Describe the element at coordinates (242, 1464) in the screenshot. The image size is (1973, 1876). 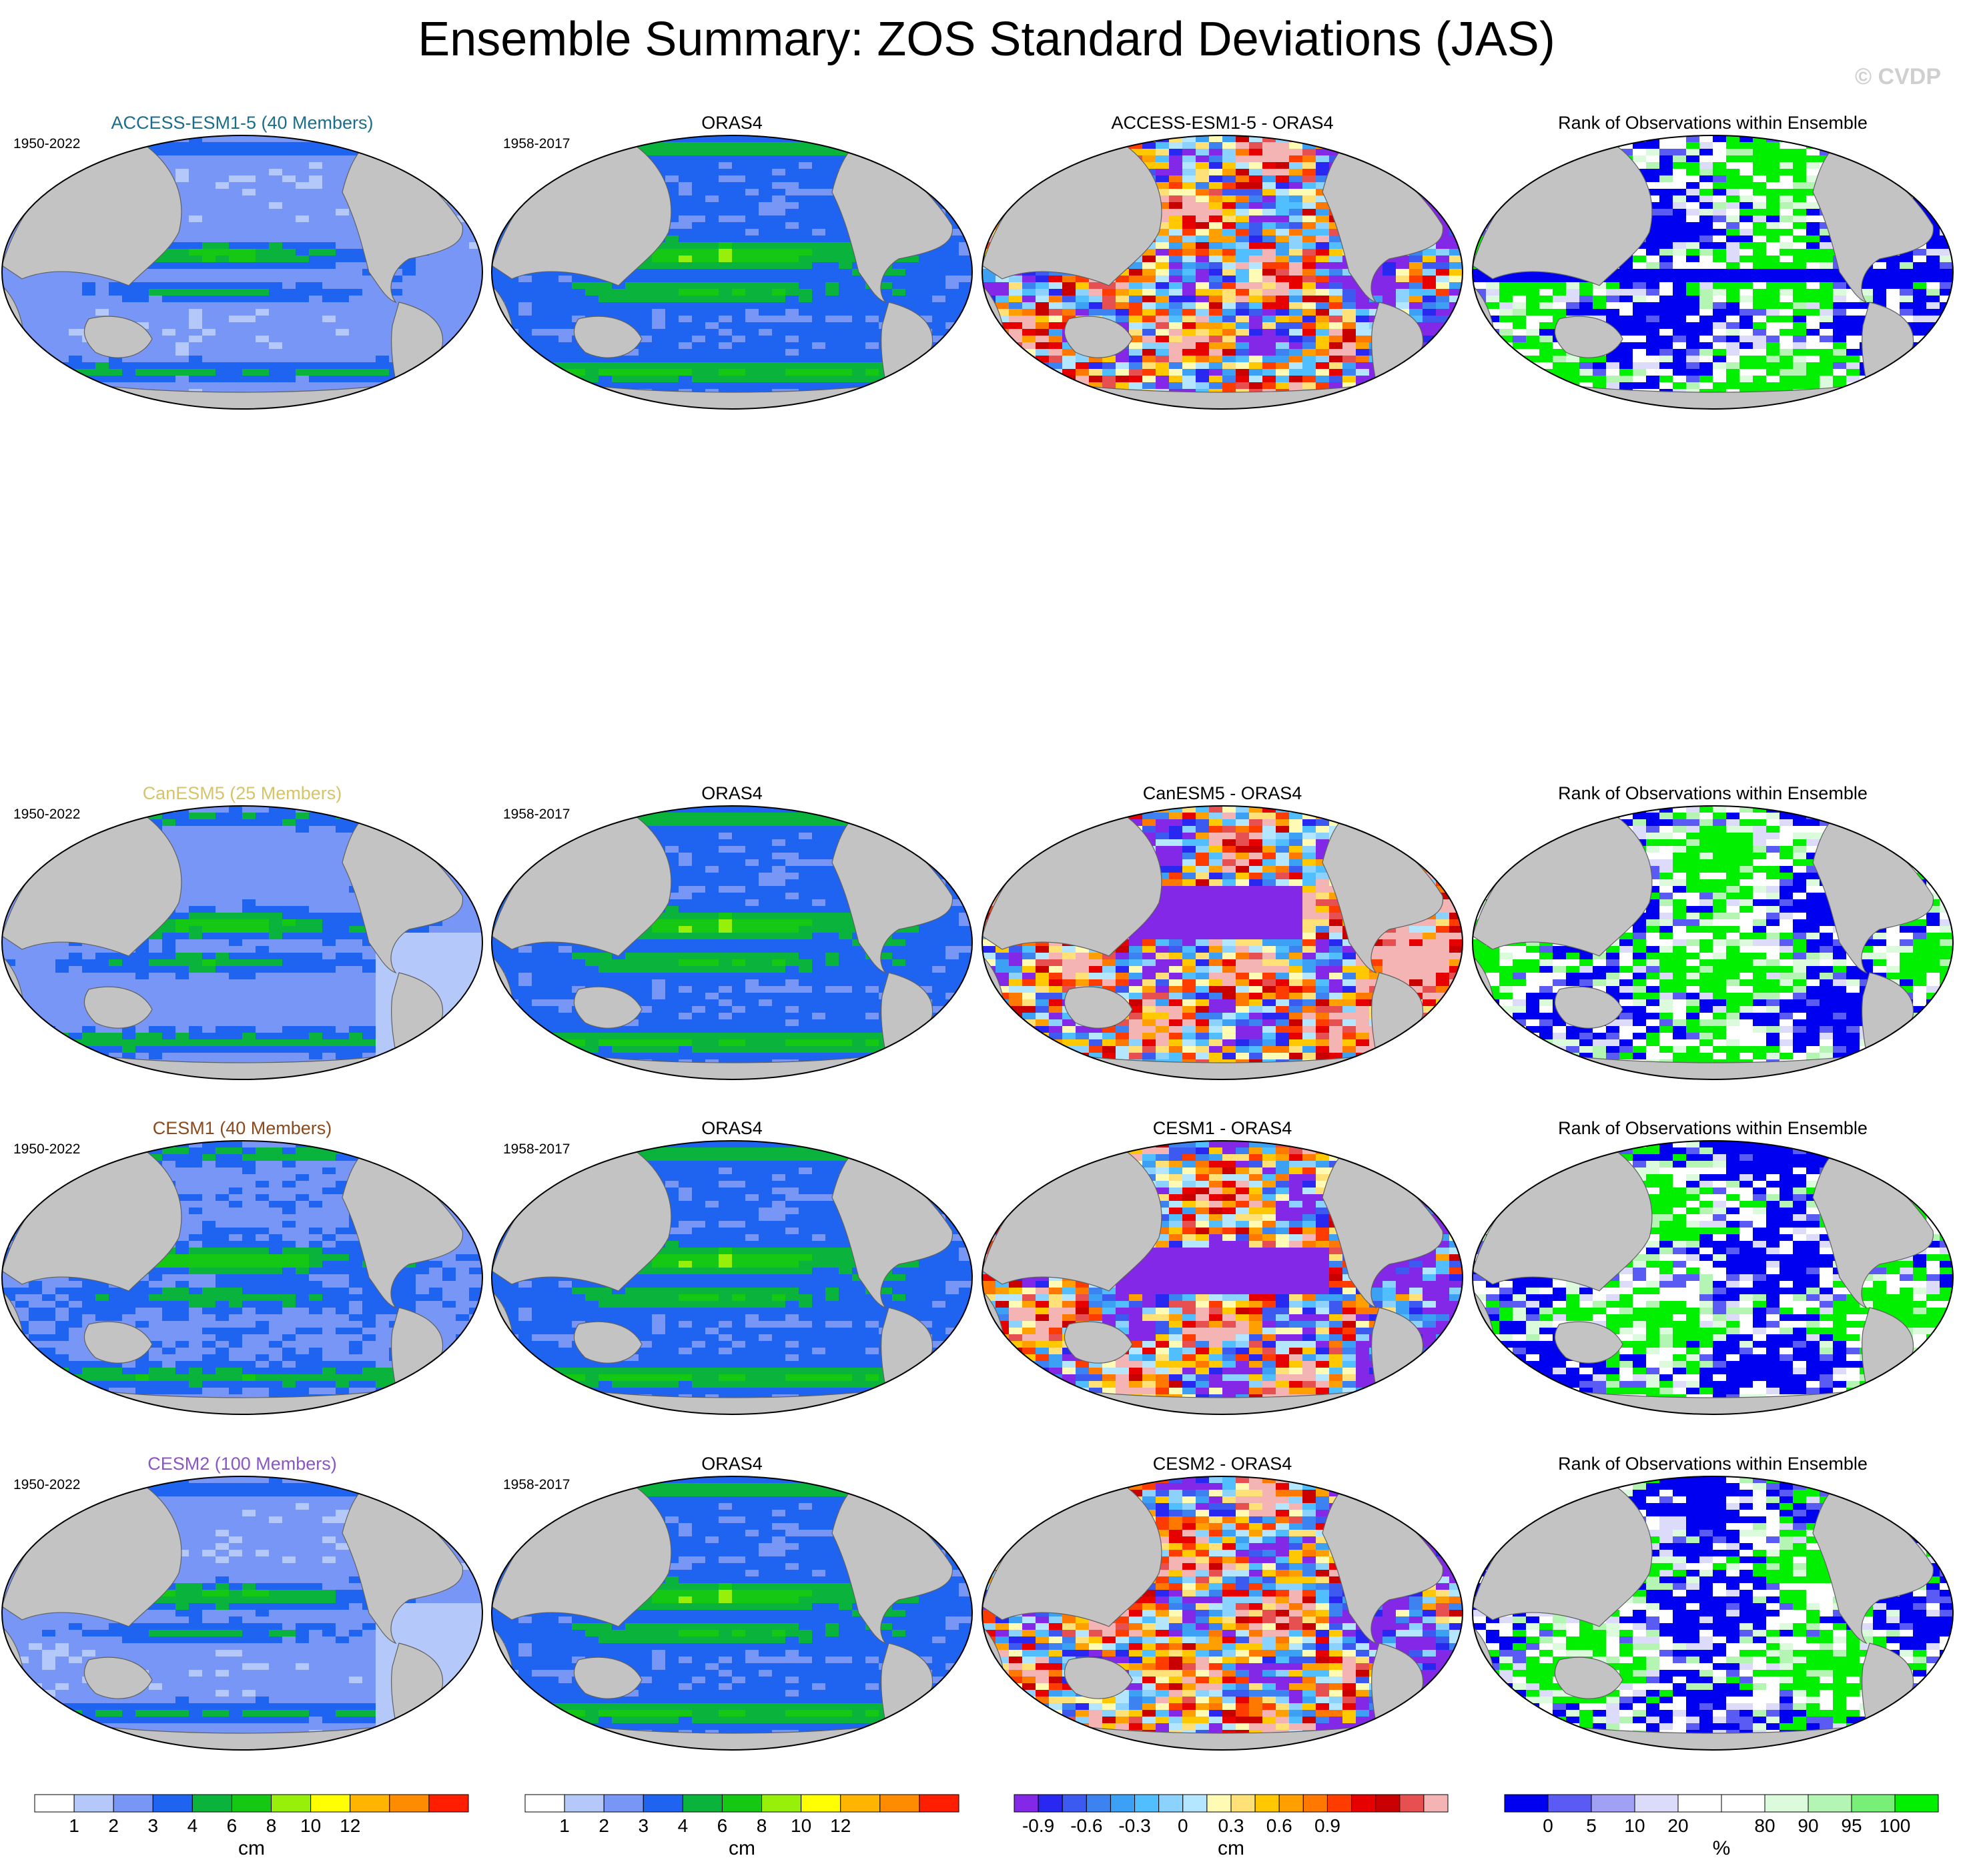
I see `panel-title-model: CESM2 (100 Members)` at that location.